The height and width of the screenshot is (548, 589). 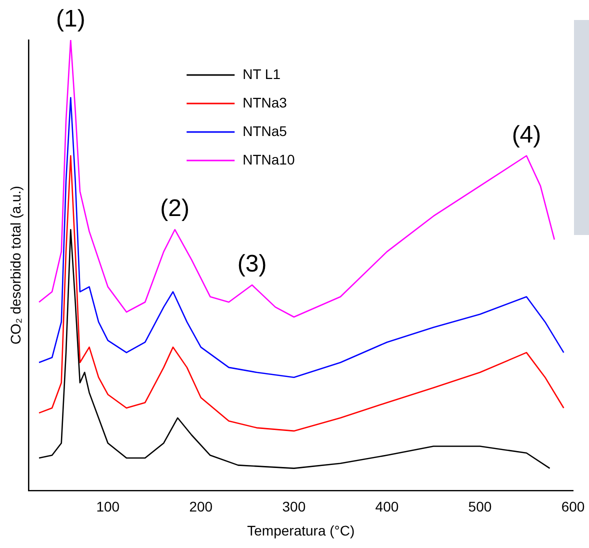 What do you see at coordinates (294, 506) in the screenshot?
I see `x-tick-label: 300` at bounding box center [294, 506].